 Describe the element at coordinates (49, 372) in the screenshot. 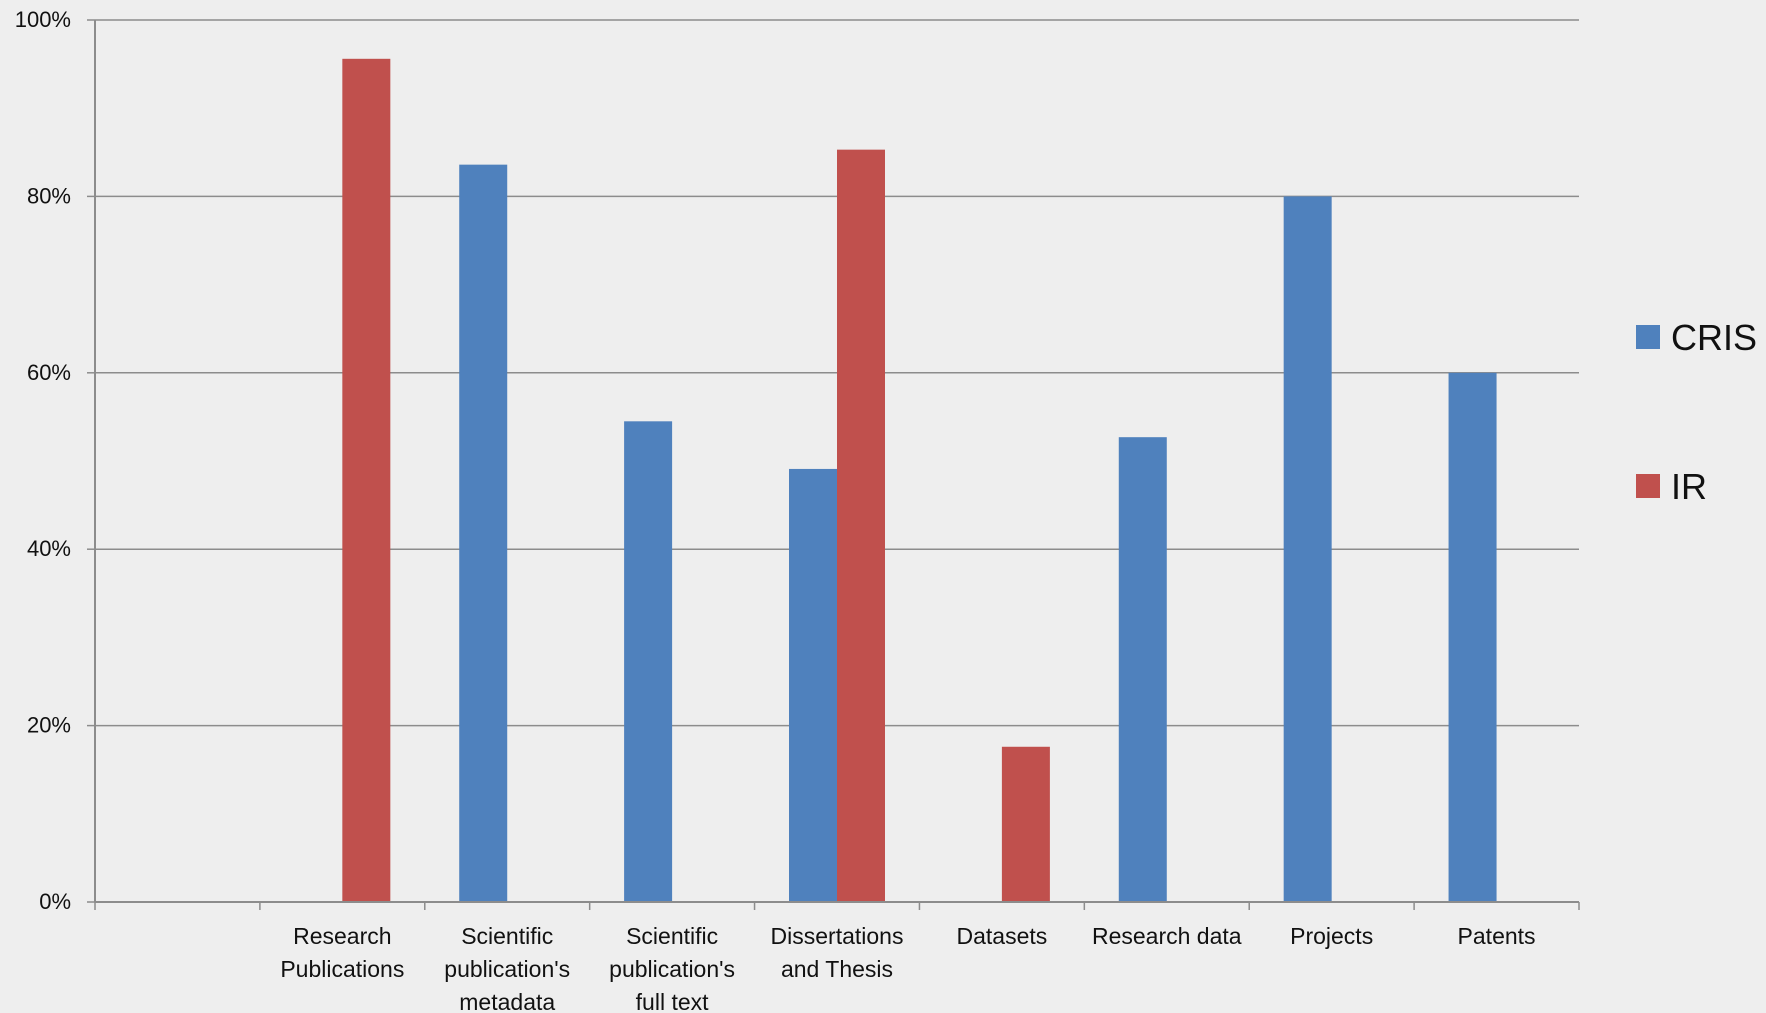

I see `y-tick-label: 60%` at that location.